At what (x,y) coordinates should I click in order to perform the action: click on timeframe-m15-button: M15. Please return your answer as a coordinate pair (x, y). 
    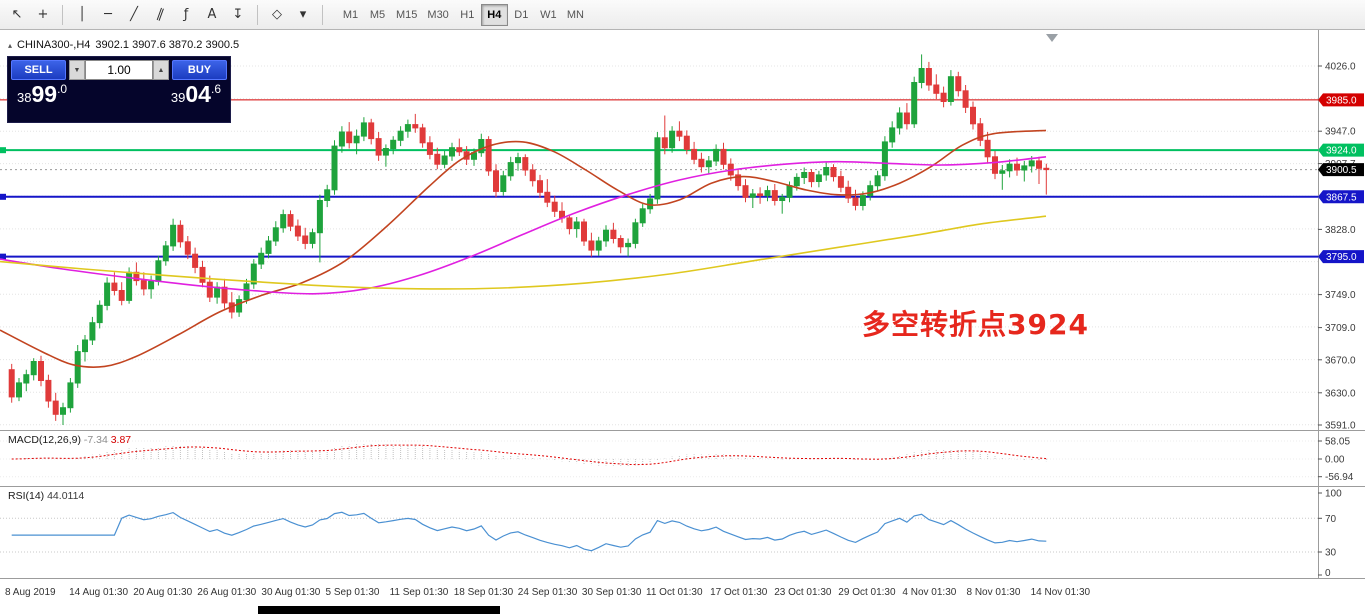
    Looking at the image, I should click on (406, 15).